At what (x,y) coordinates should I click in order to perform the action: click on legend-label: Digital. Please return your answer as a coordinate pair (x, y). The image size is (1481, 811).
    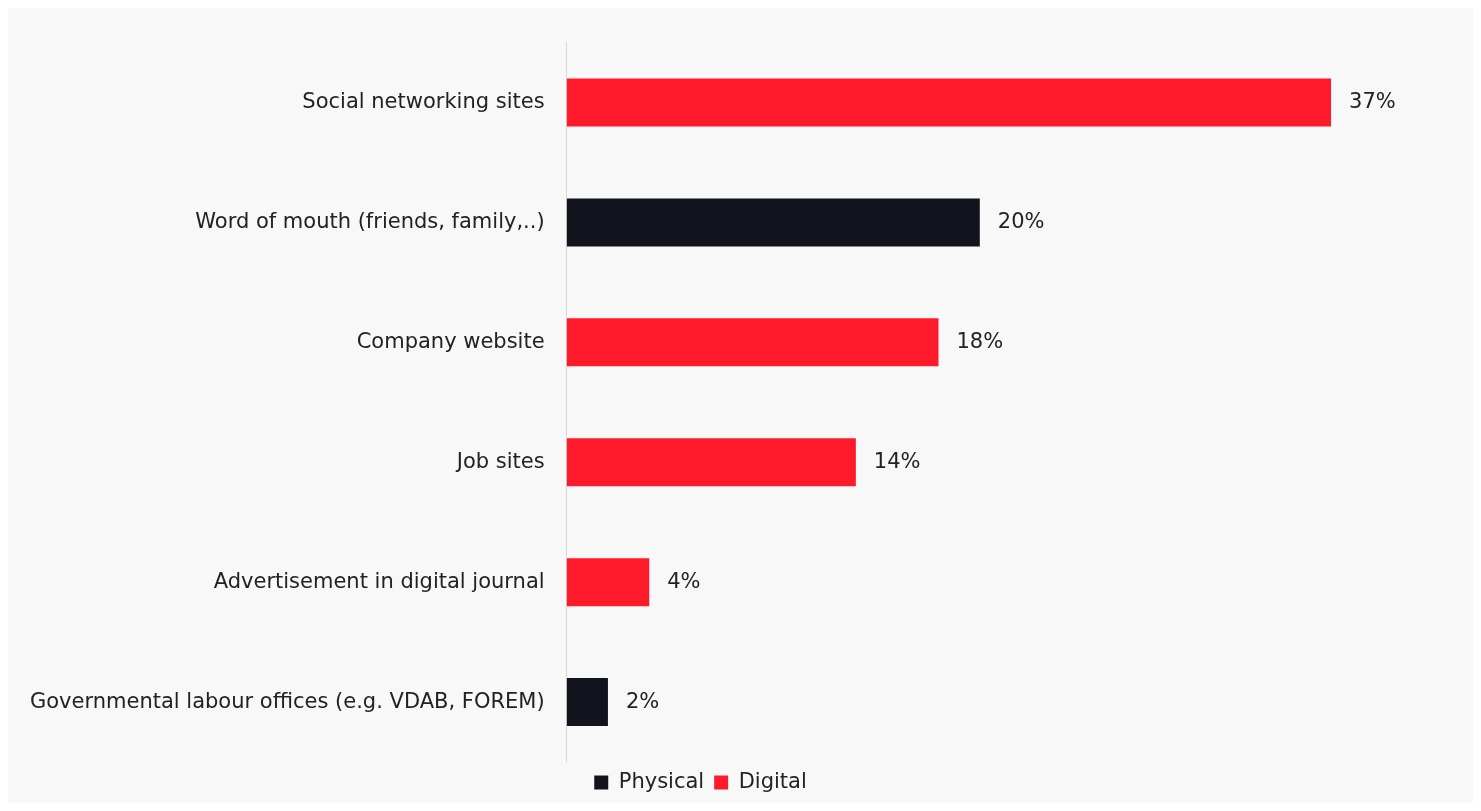
    Looking at the image, I should click on (772, 780).